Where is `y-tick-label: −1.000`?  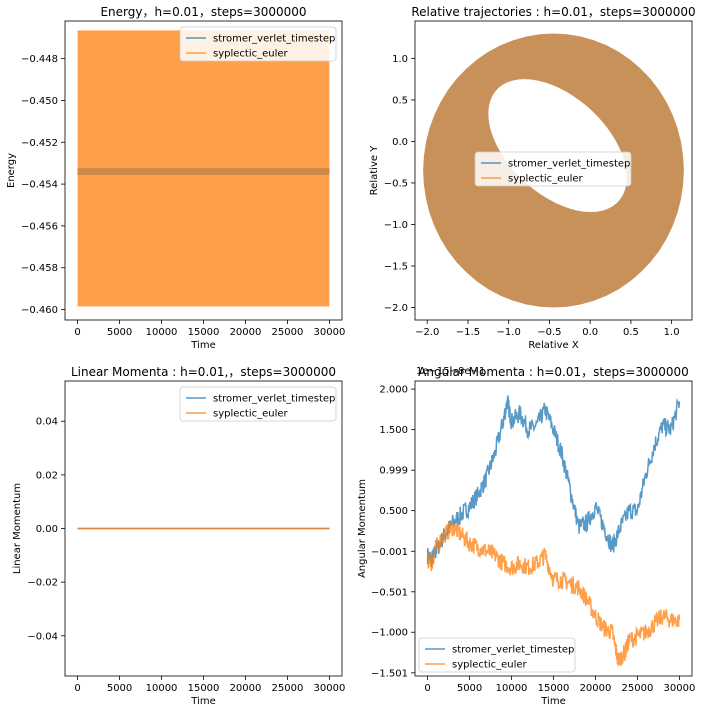 y-tick-label: −1.000 is located at coordinates (389, 633).